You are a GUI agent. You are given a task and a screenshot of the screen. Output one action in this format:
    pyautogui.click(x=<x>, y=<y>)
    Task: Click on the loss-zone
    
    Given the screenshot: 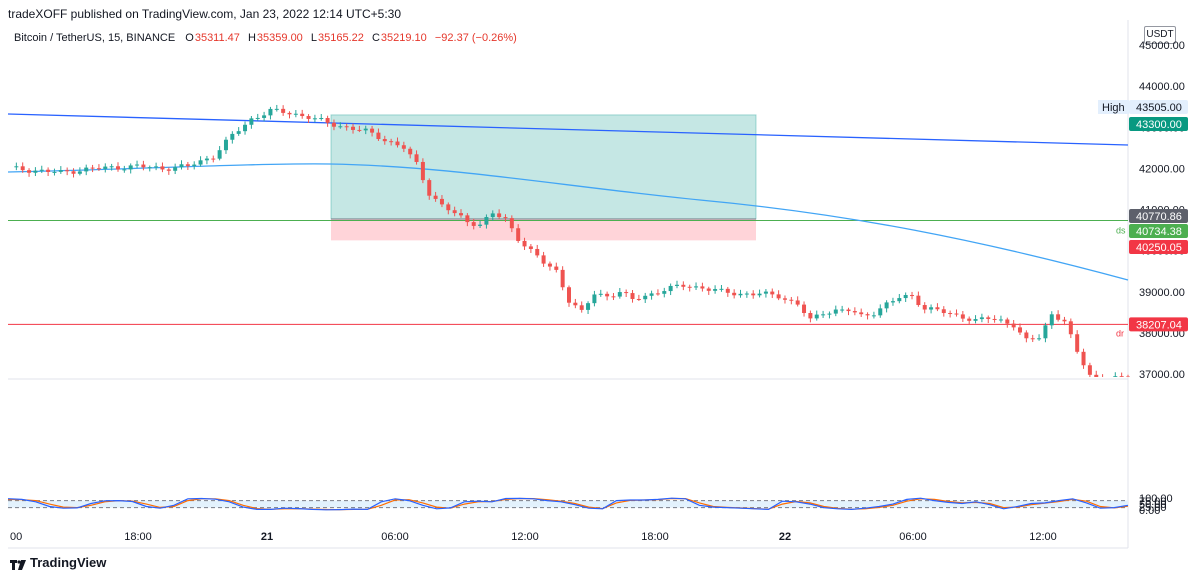 What is the action you would take?
    pyautogui.click(x=543, y=229)
    